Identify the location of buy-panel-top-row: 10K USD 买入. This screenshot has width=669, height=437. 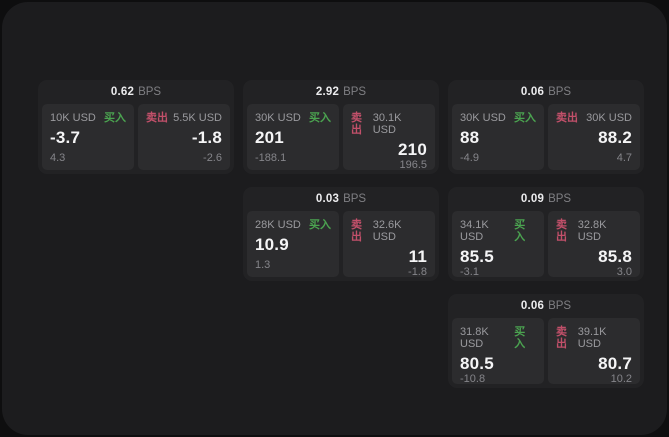
(88, 118).